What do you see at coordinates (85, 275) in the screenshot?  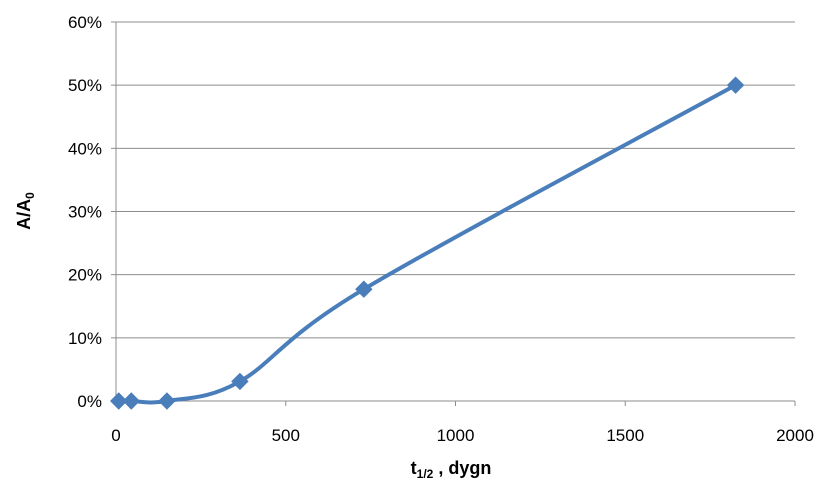 I see `y-tick-label: 20%` at bounding box center [85, 275].